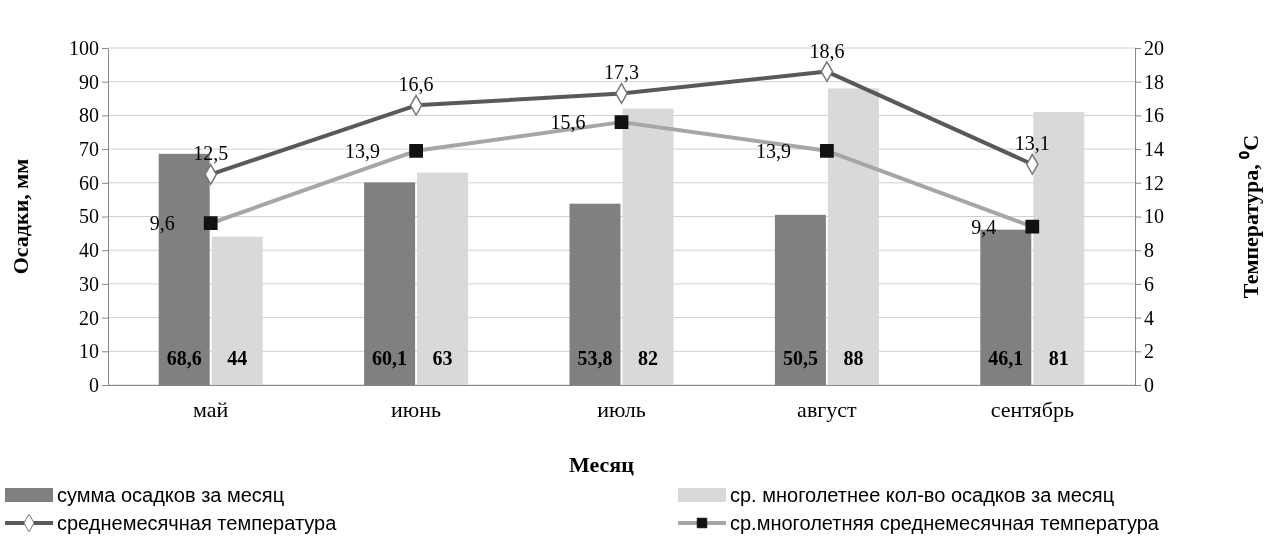  I want to click on y-tick-label: 10, so click(89, 351).